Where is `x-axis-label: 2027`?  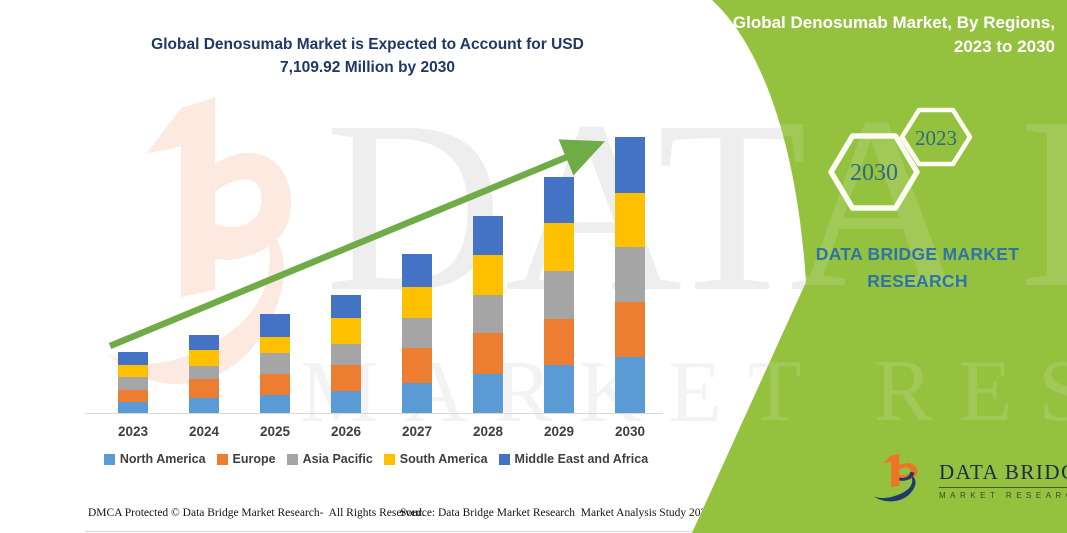
x-axis-label: 2027 is located at coordinates (417, 431).